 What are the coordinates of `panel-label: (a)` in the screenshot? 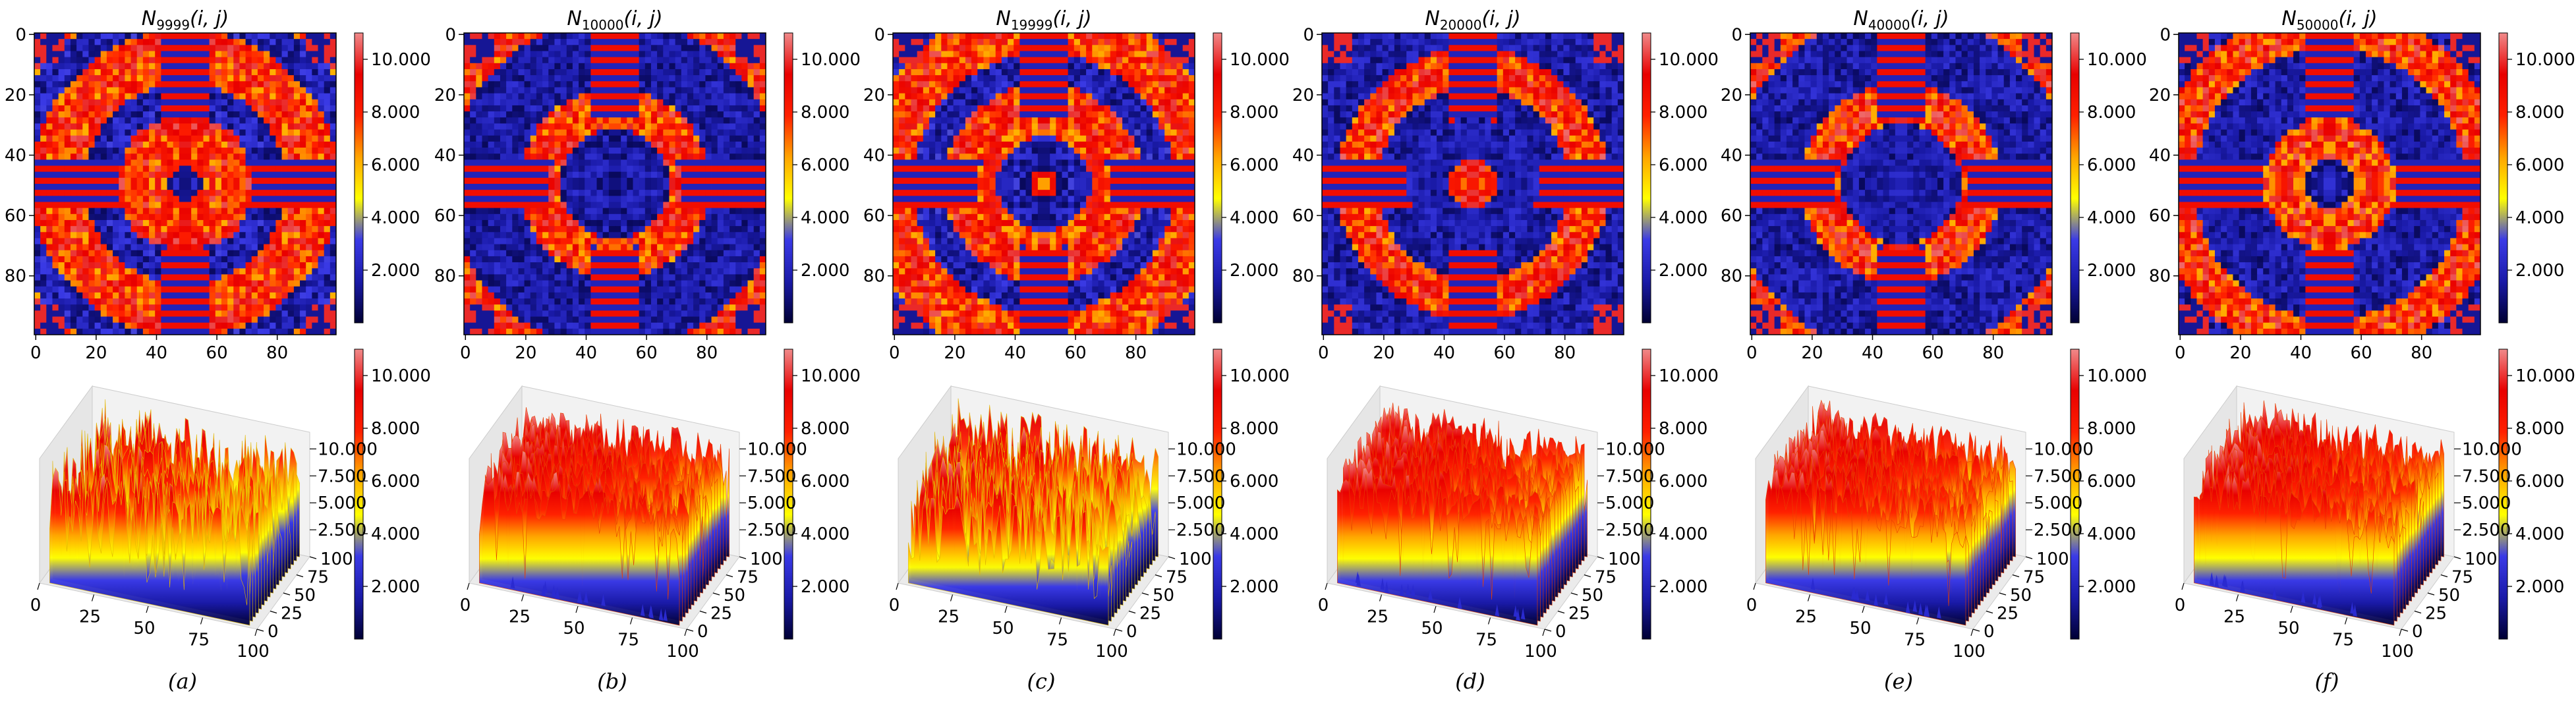 It's located at (182, 681).